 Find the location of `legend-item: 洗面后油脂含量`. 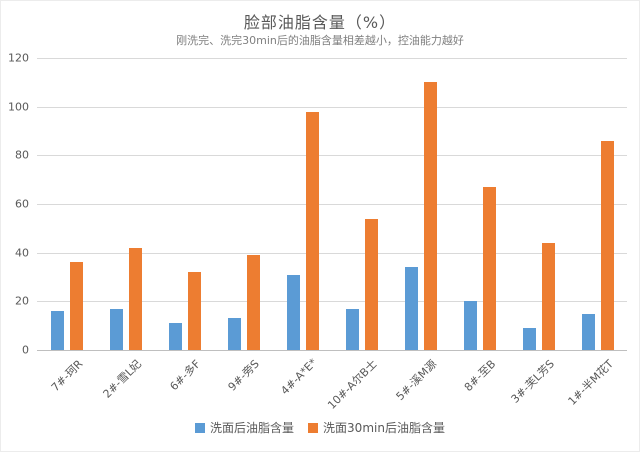

legend-item: 洗面后油脂含量 is located at coordinates (244, 427).